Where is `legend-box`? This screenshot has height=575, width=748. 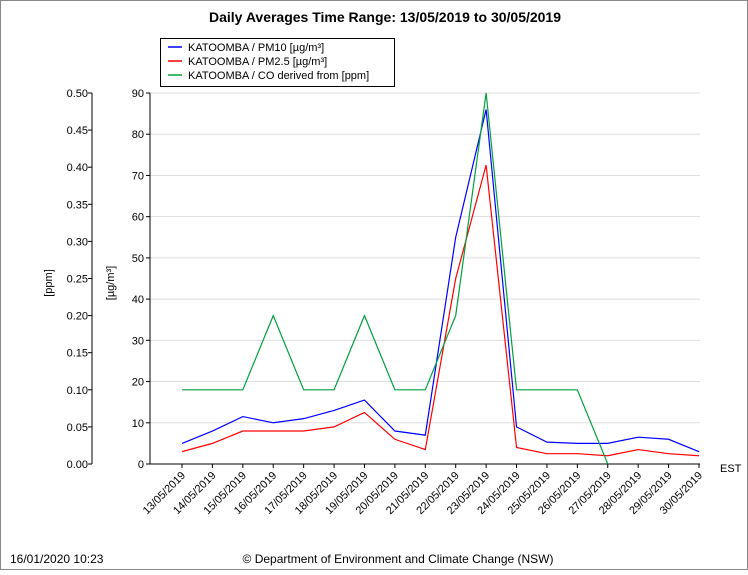 legend-box is located at coordinates (277, 62).